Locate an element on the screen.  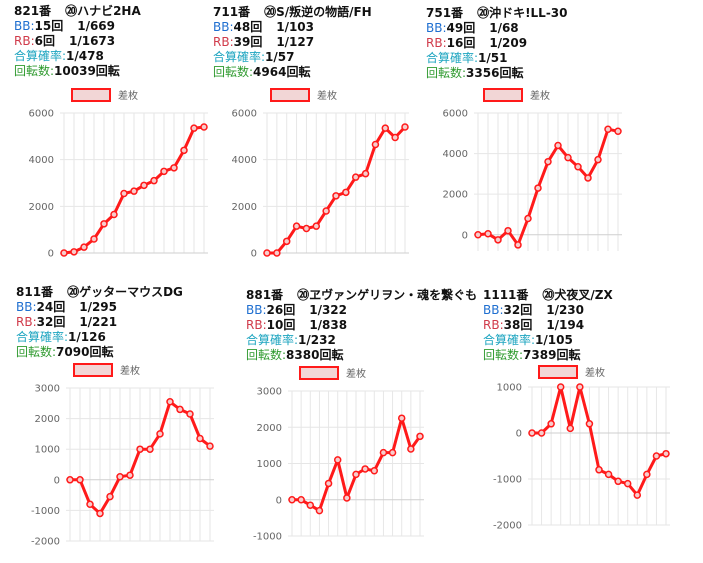
y-tick-label: -2000 is located at coordinates (45, 542).